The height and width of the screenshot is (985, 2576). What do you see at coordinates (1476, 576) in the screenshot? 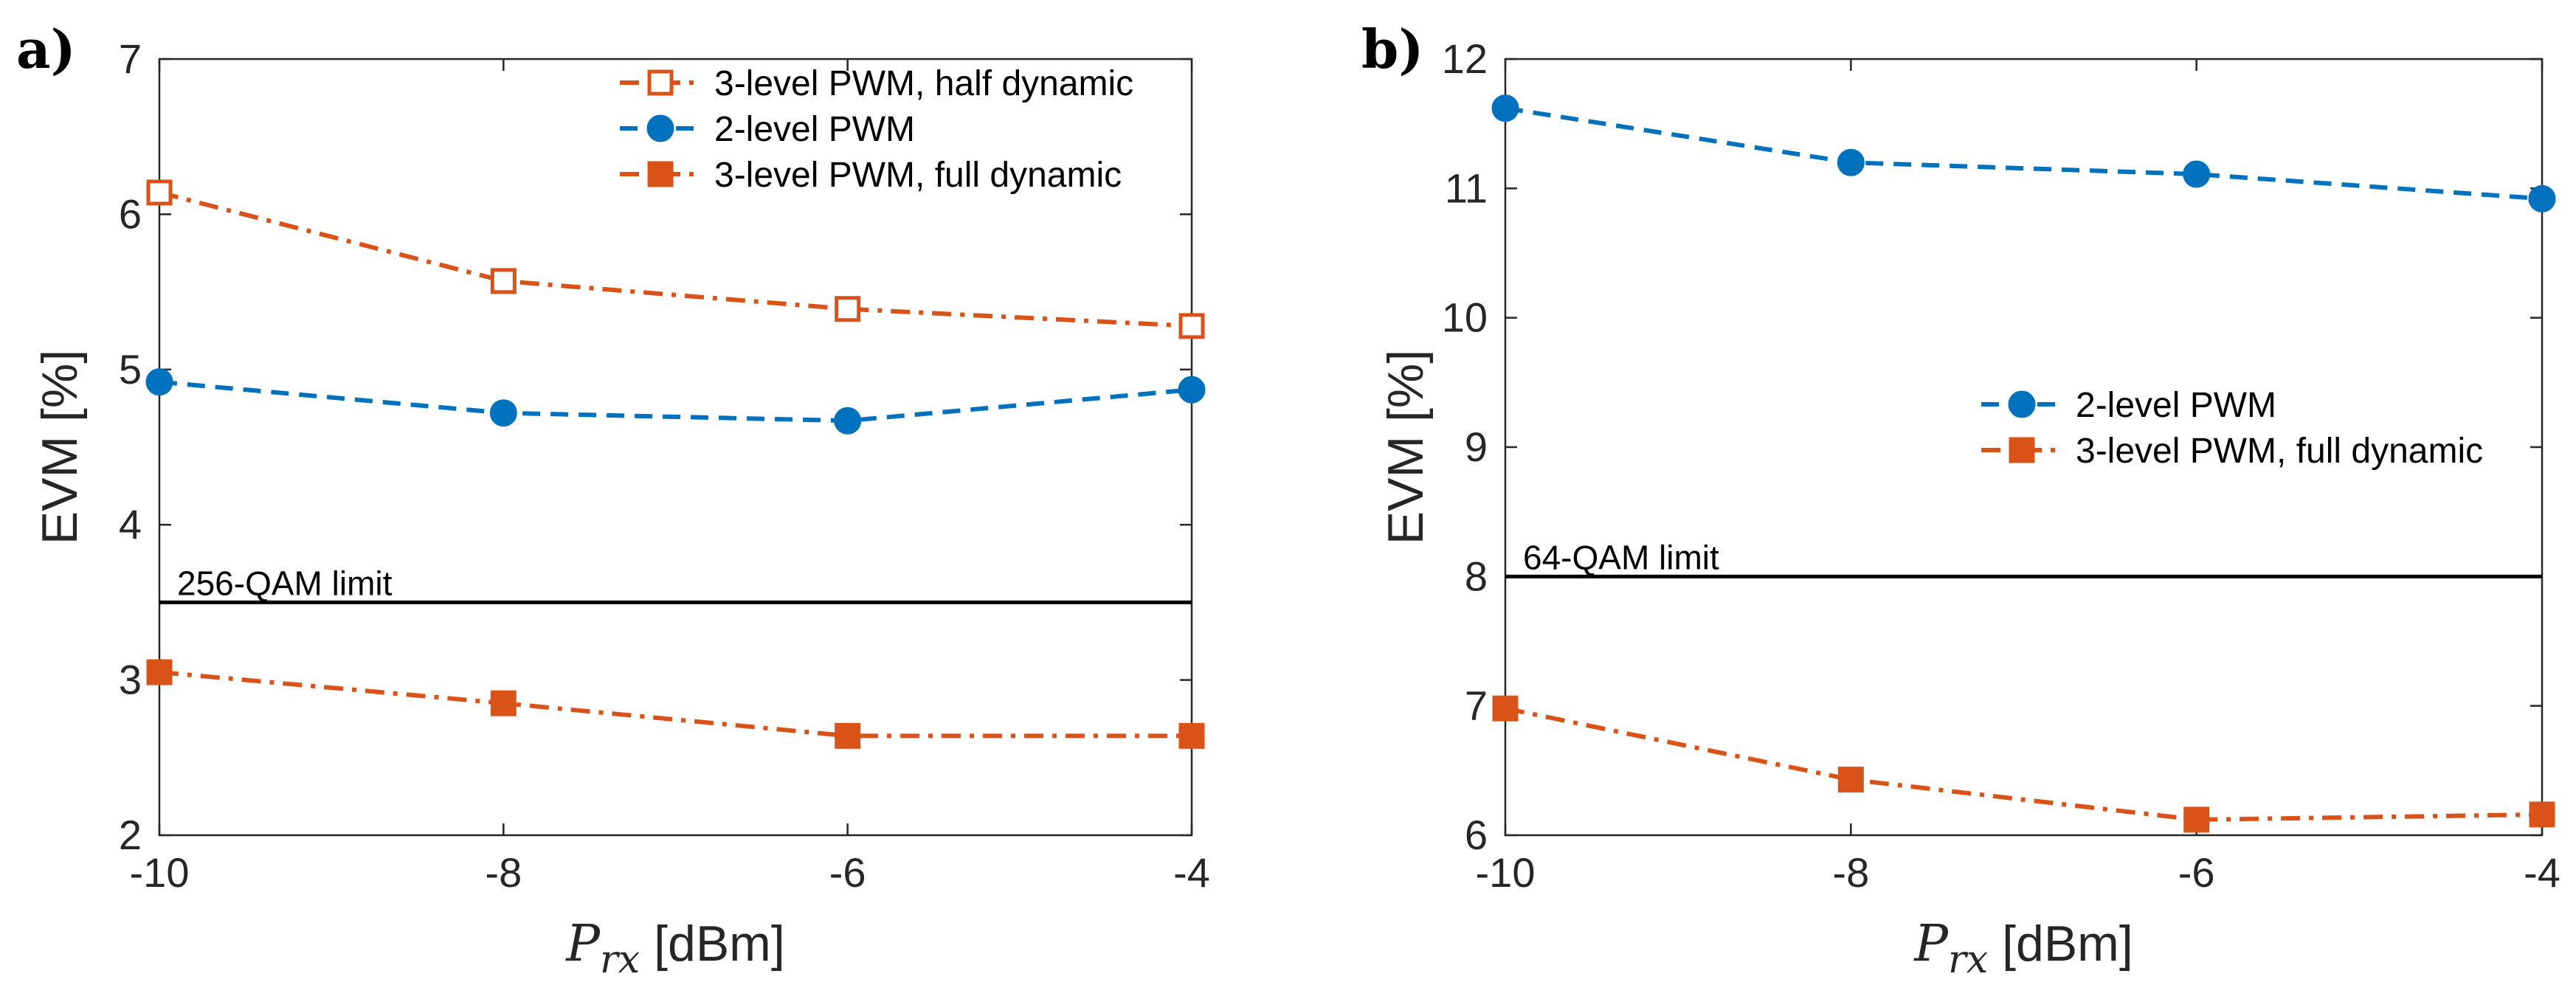
I see `y-tick-label: 8` at bounding box center [1476, 576].